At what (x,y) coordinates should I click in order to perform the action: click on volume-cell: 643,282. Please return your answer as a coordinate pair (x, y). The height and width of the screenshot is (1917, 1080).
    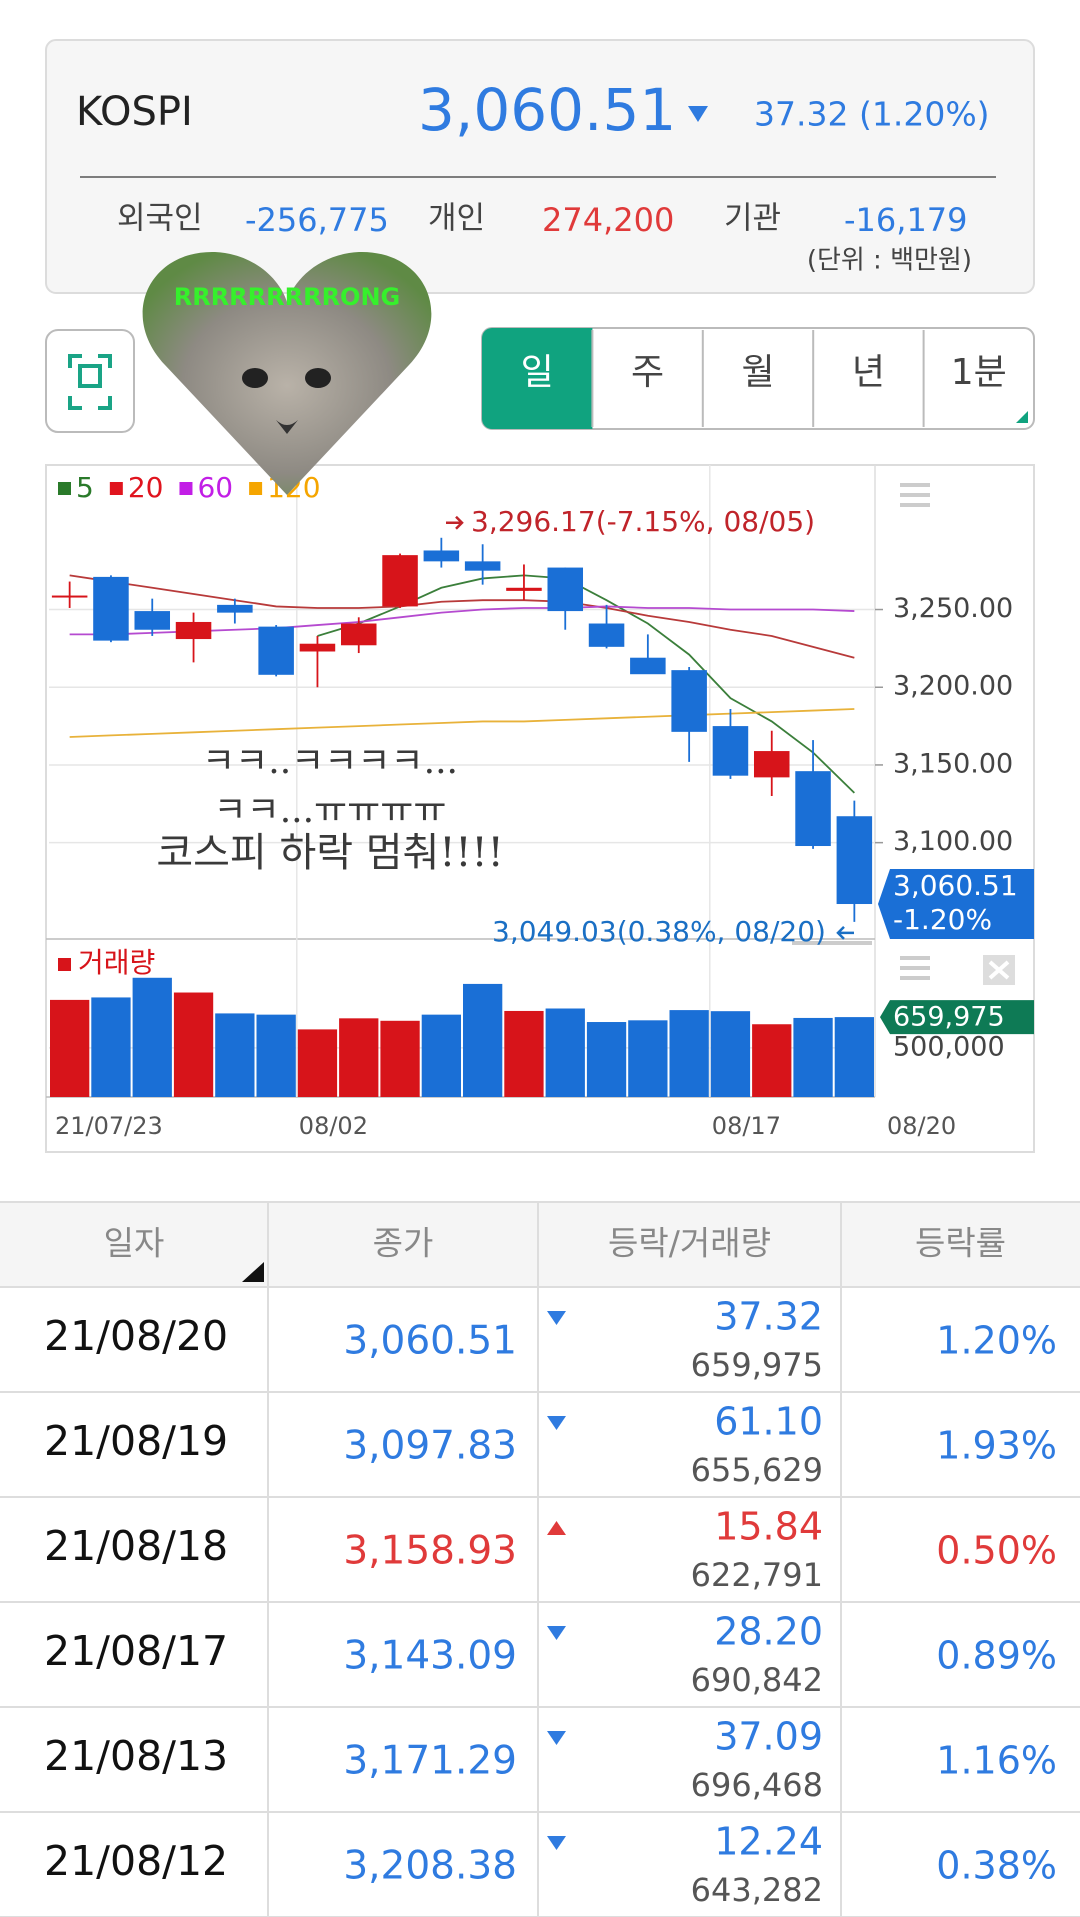
    Looking at the image, I should click on (757, 1890).